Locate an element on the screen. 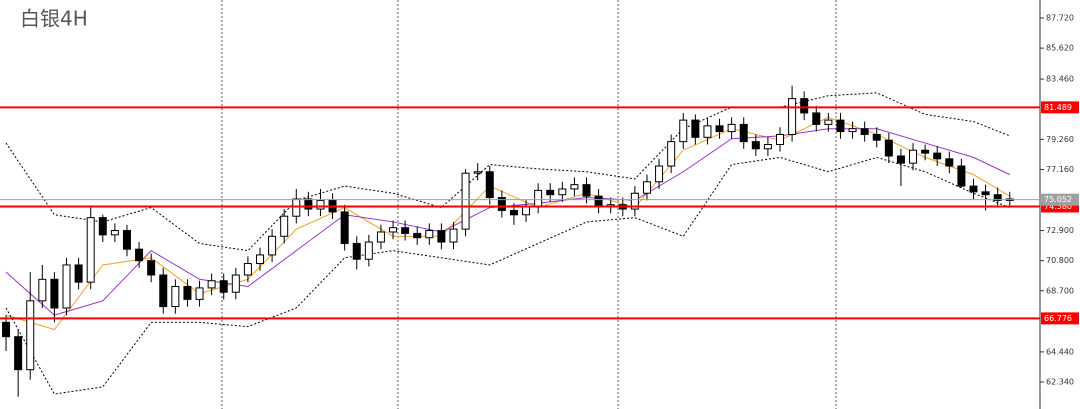 The width and height of the screenshot is (1080, 409). level-label: 74.580 is located at coordinates (1058, 206).